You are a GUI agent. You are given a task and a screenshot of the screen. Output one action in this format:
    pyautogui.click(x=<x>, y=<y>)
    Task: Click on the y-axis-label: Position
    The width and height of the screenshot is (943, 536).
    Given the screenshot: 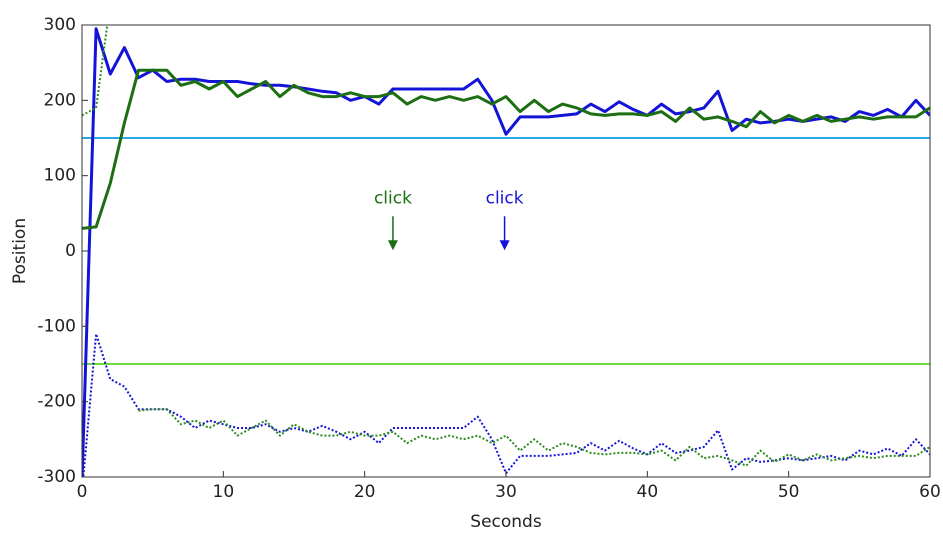 What is the action you would take?
    pyautogui.click(x=20, y=251)
    